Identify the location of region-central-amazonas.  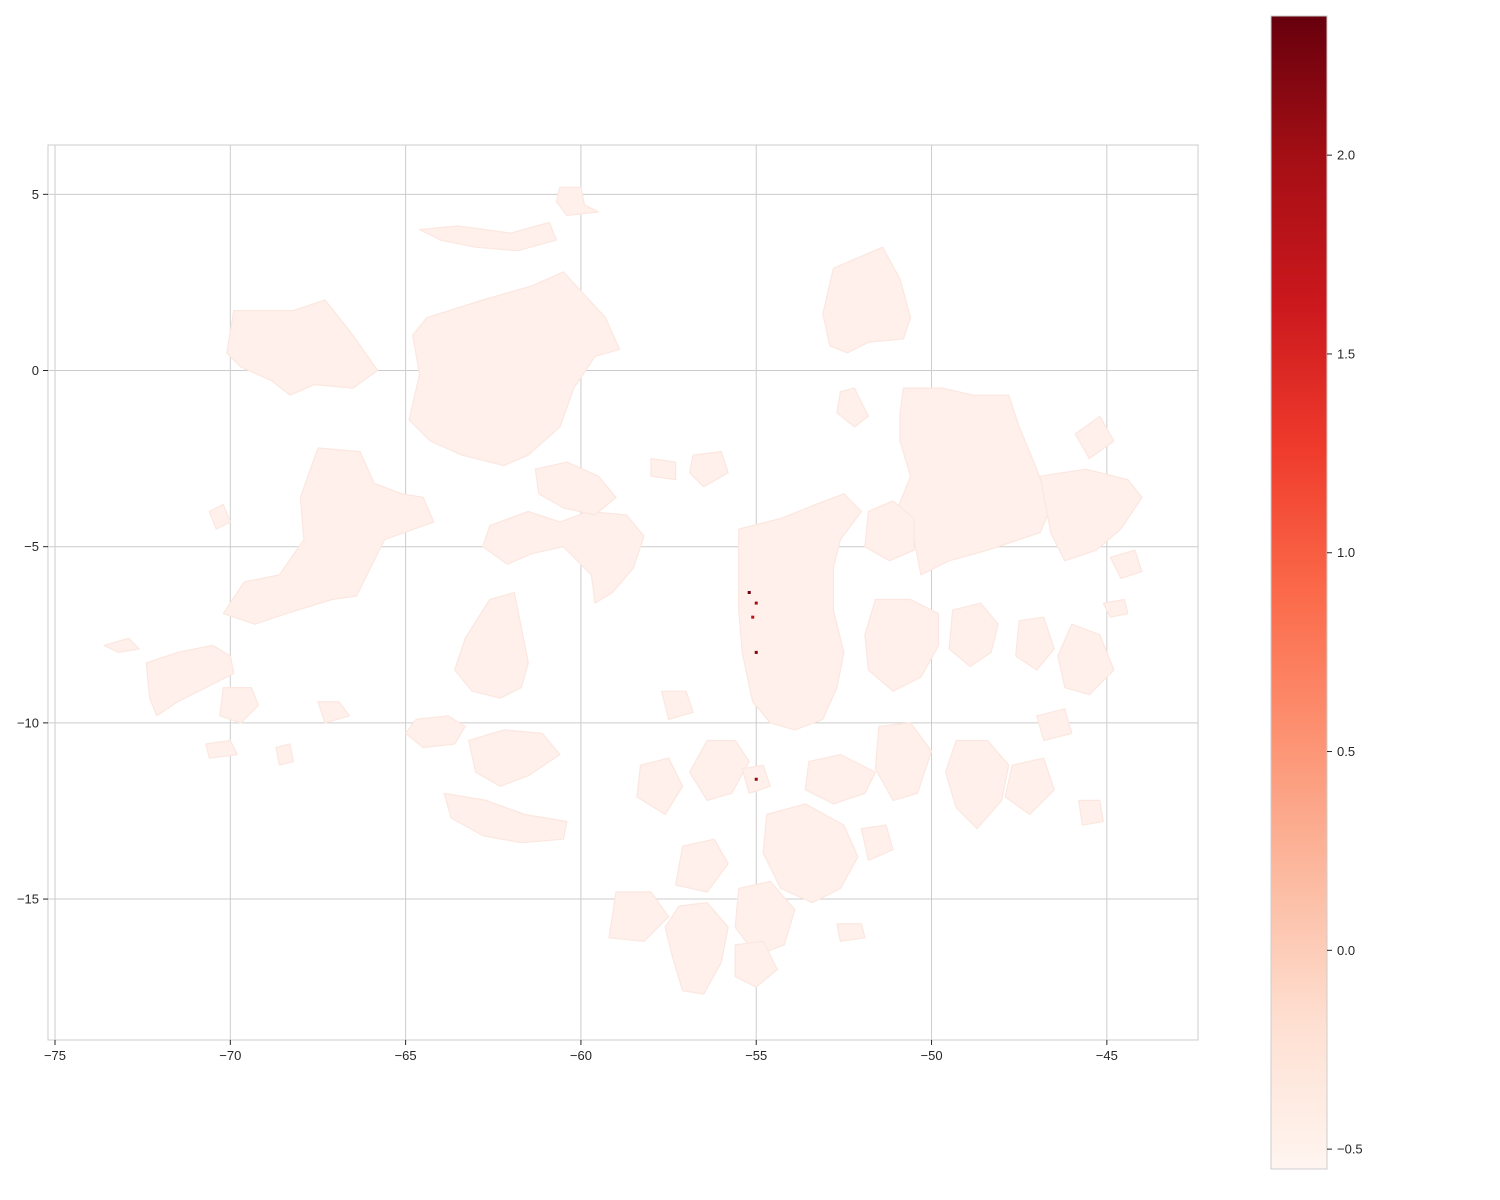
(514, 369).